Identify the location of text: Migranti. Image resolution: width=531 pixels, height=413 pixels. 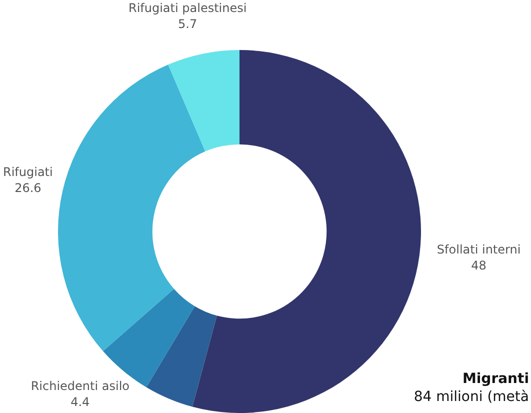
(495, 379).